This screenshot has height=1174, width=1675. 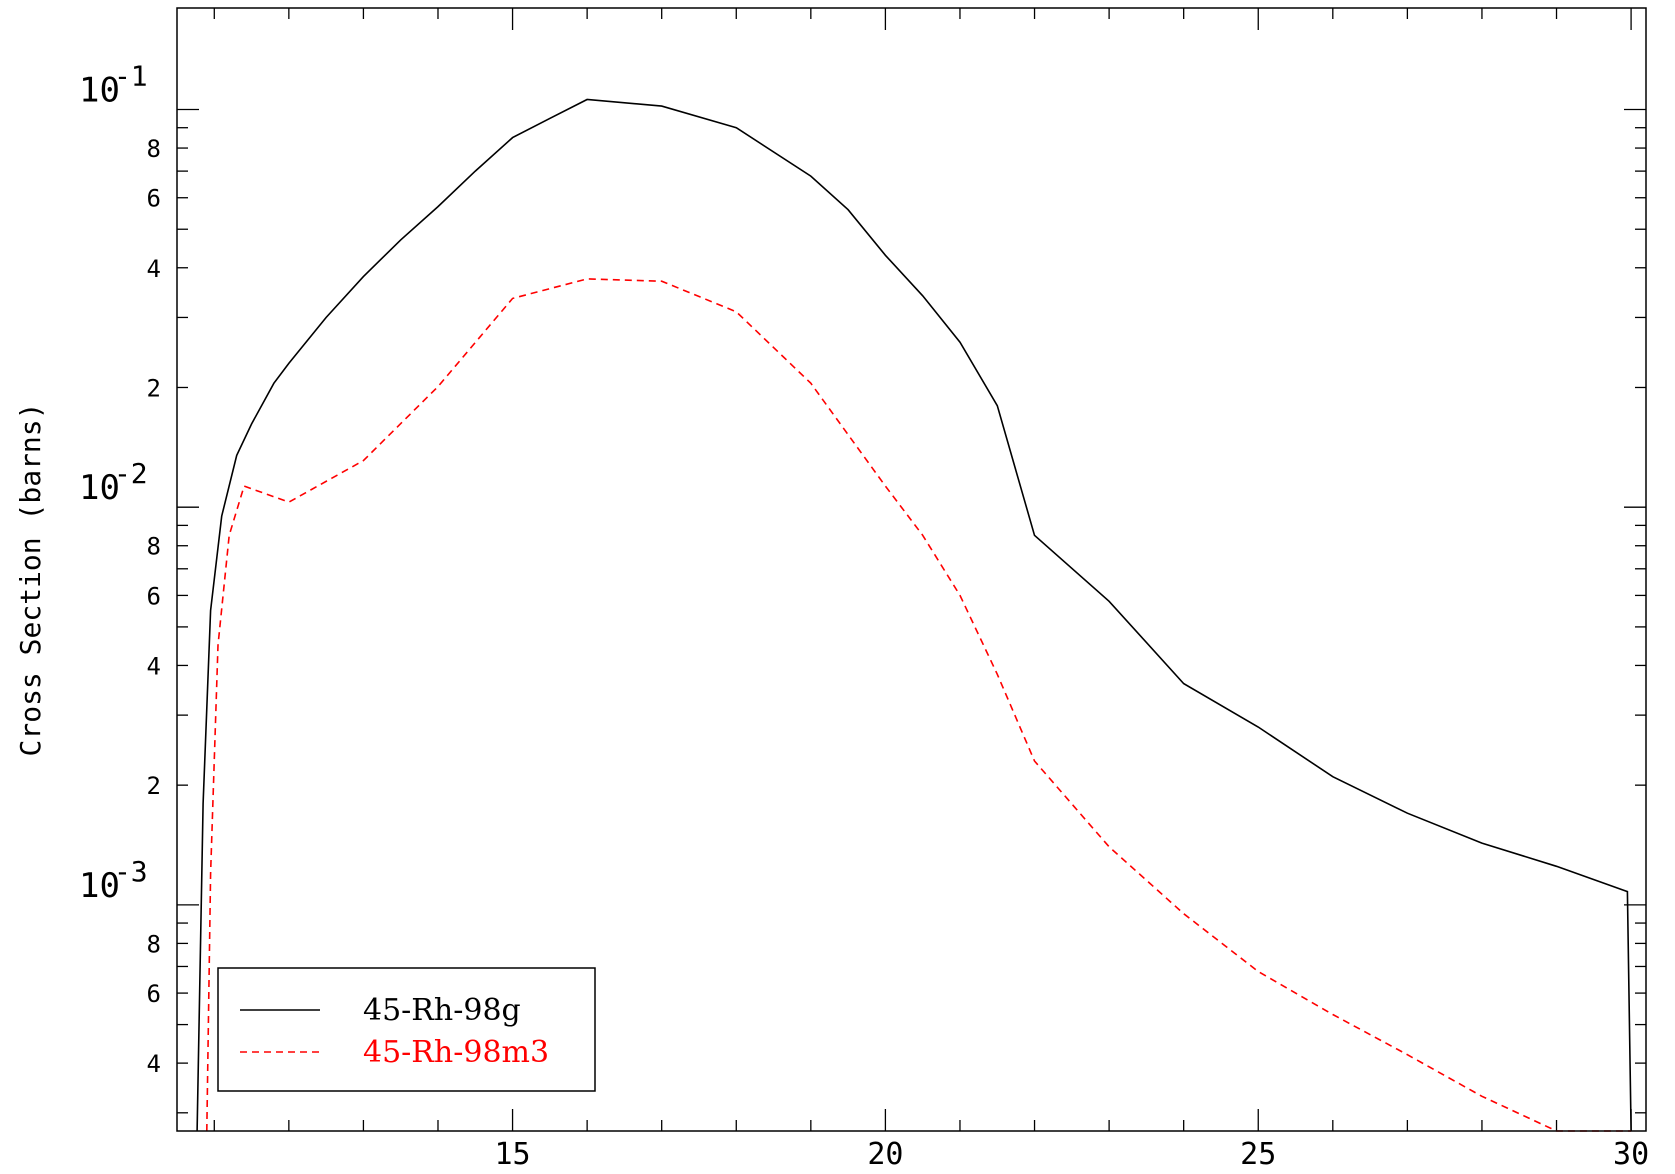 I want to click on y-axis-title: Cross Section (barns), so click(x=30, y=579).